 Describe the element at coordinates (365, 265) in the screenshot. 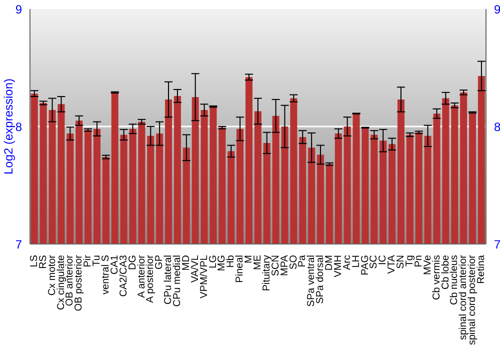

I see `x-tick-label: PAG` at that location.